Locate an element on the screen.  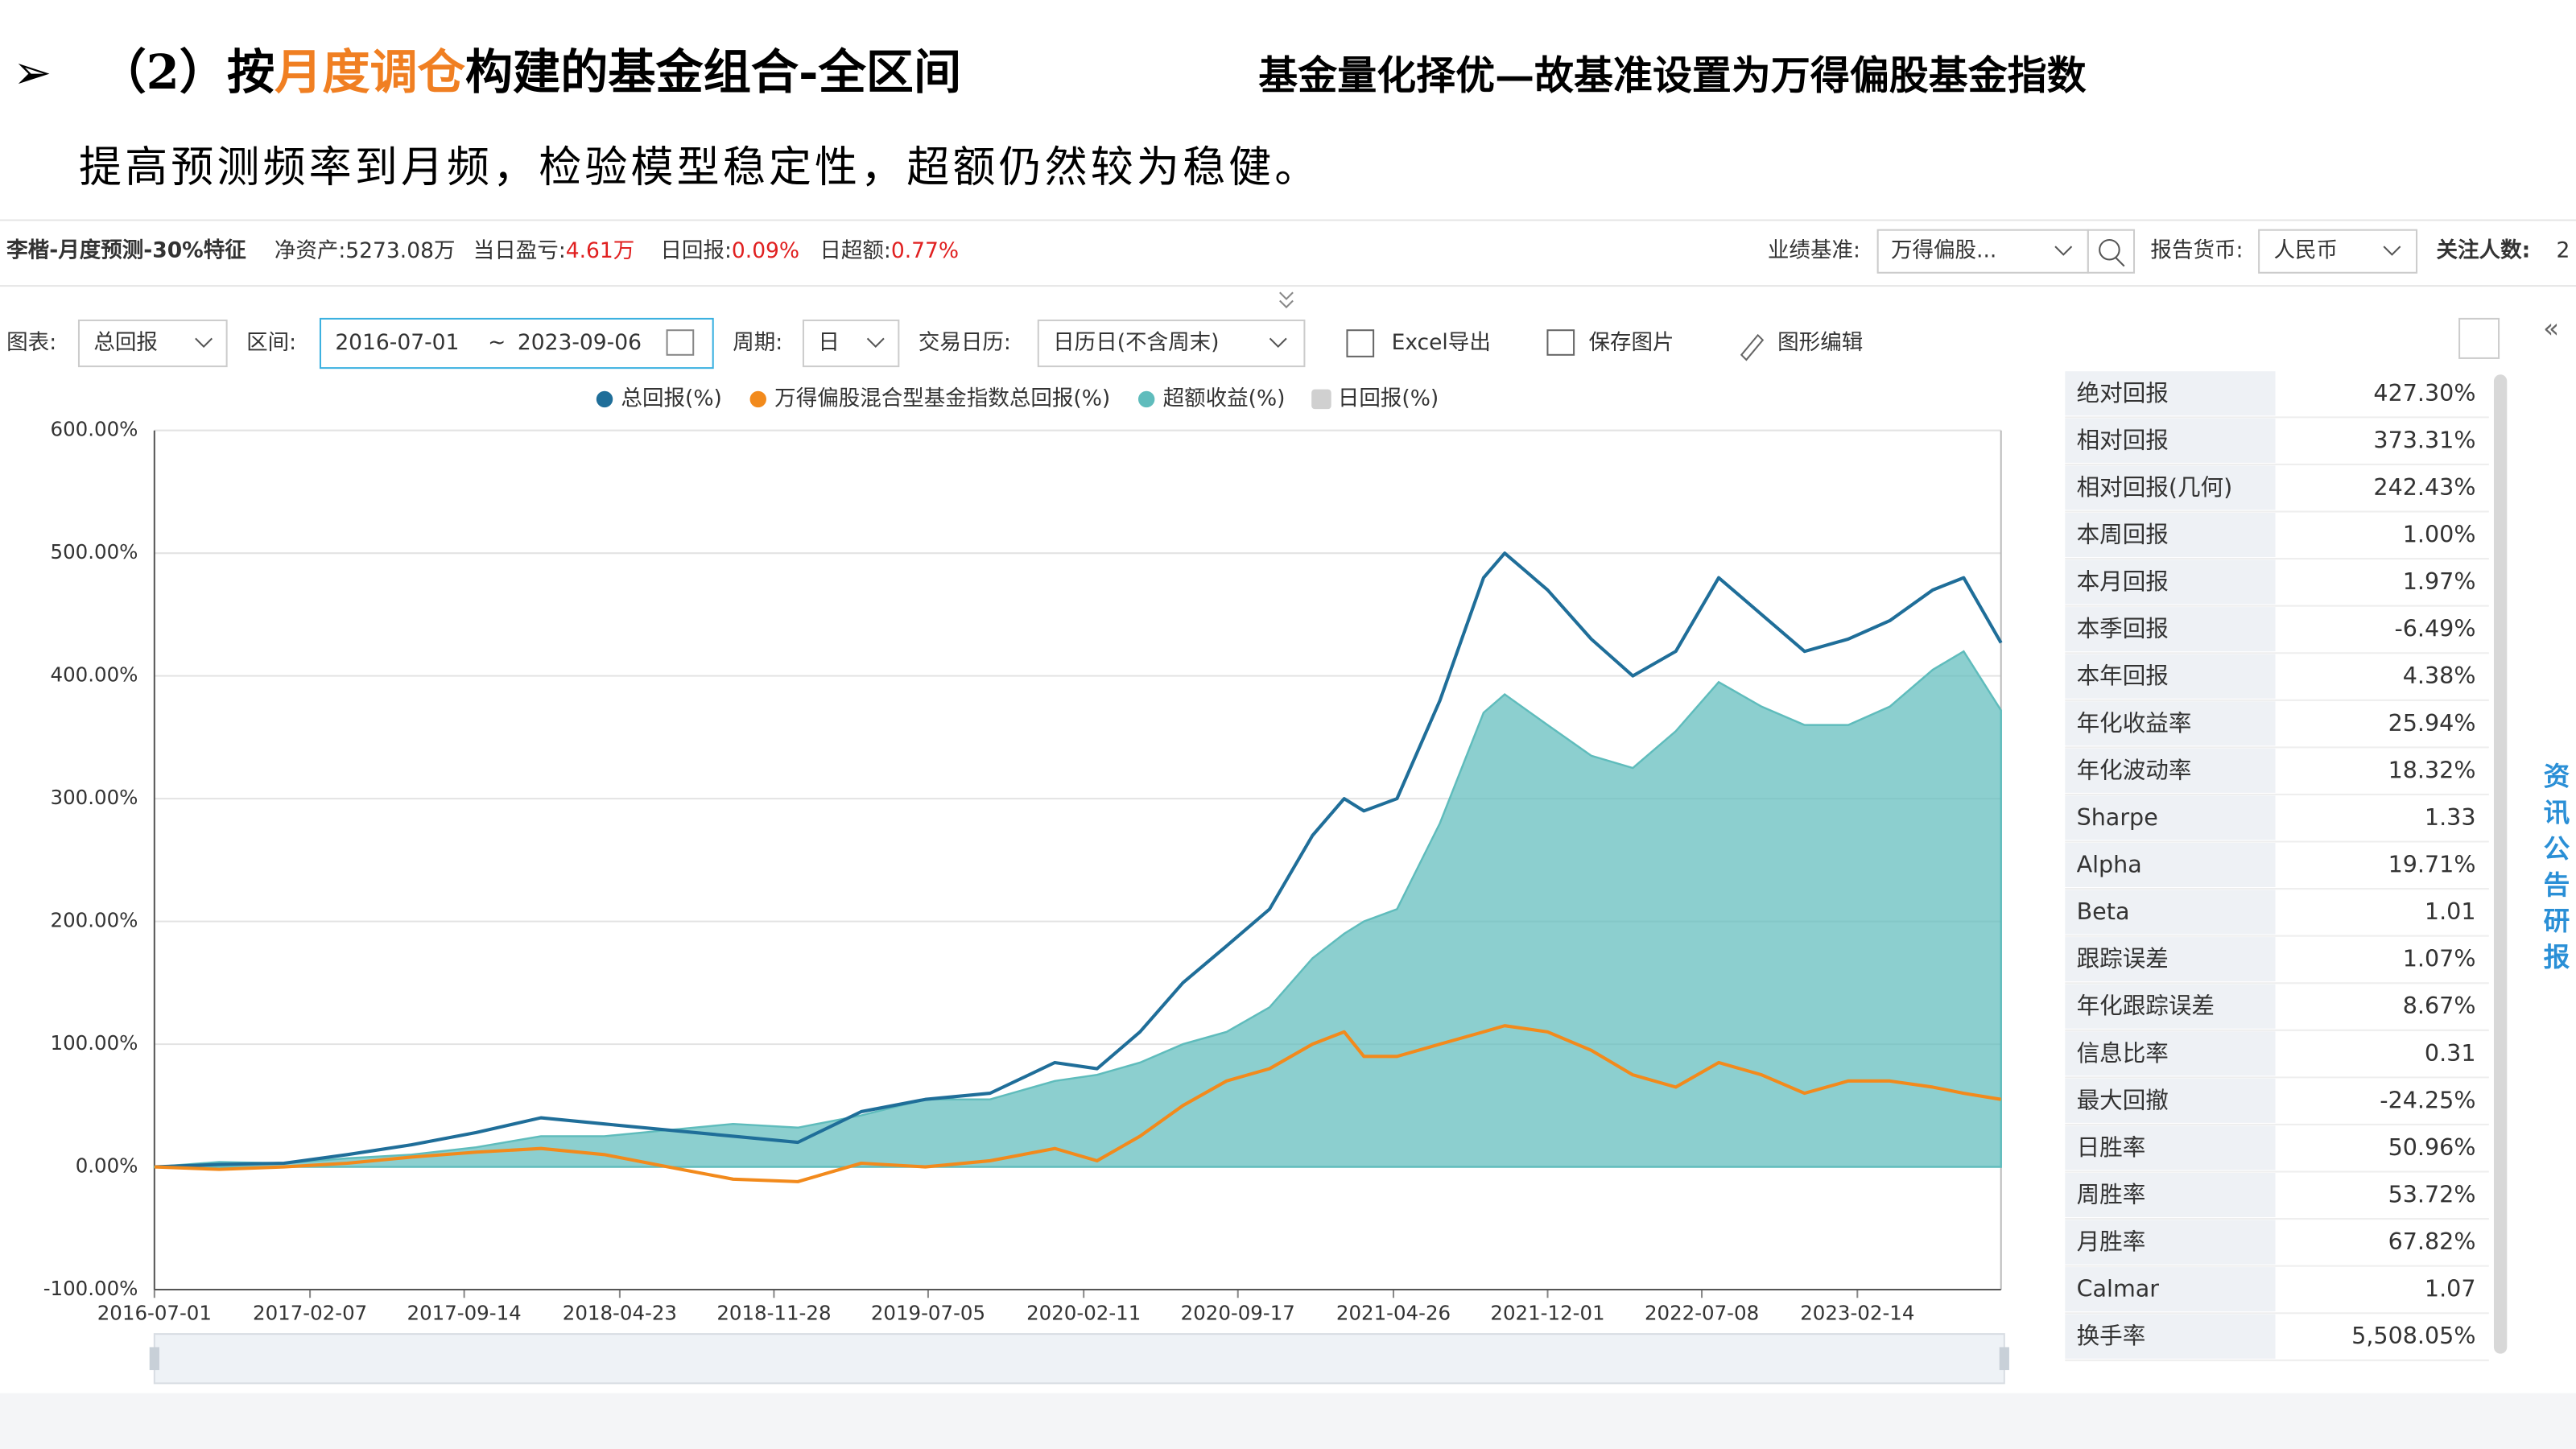
currency-select is located at coordinates (2338, 252).